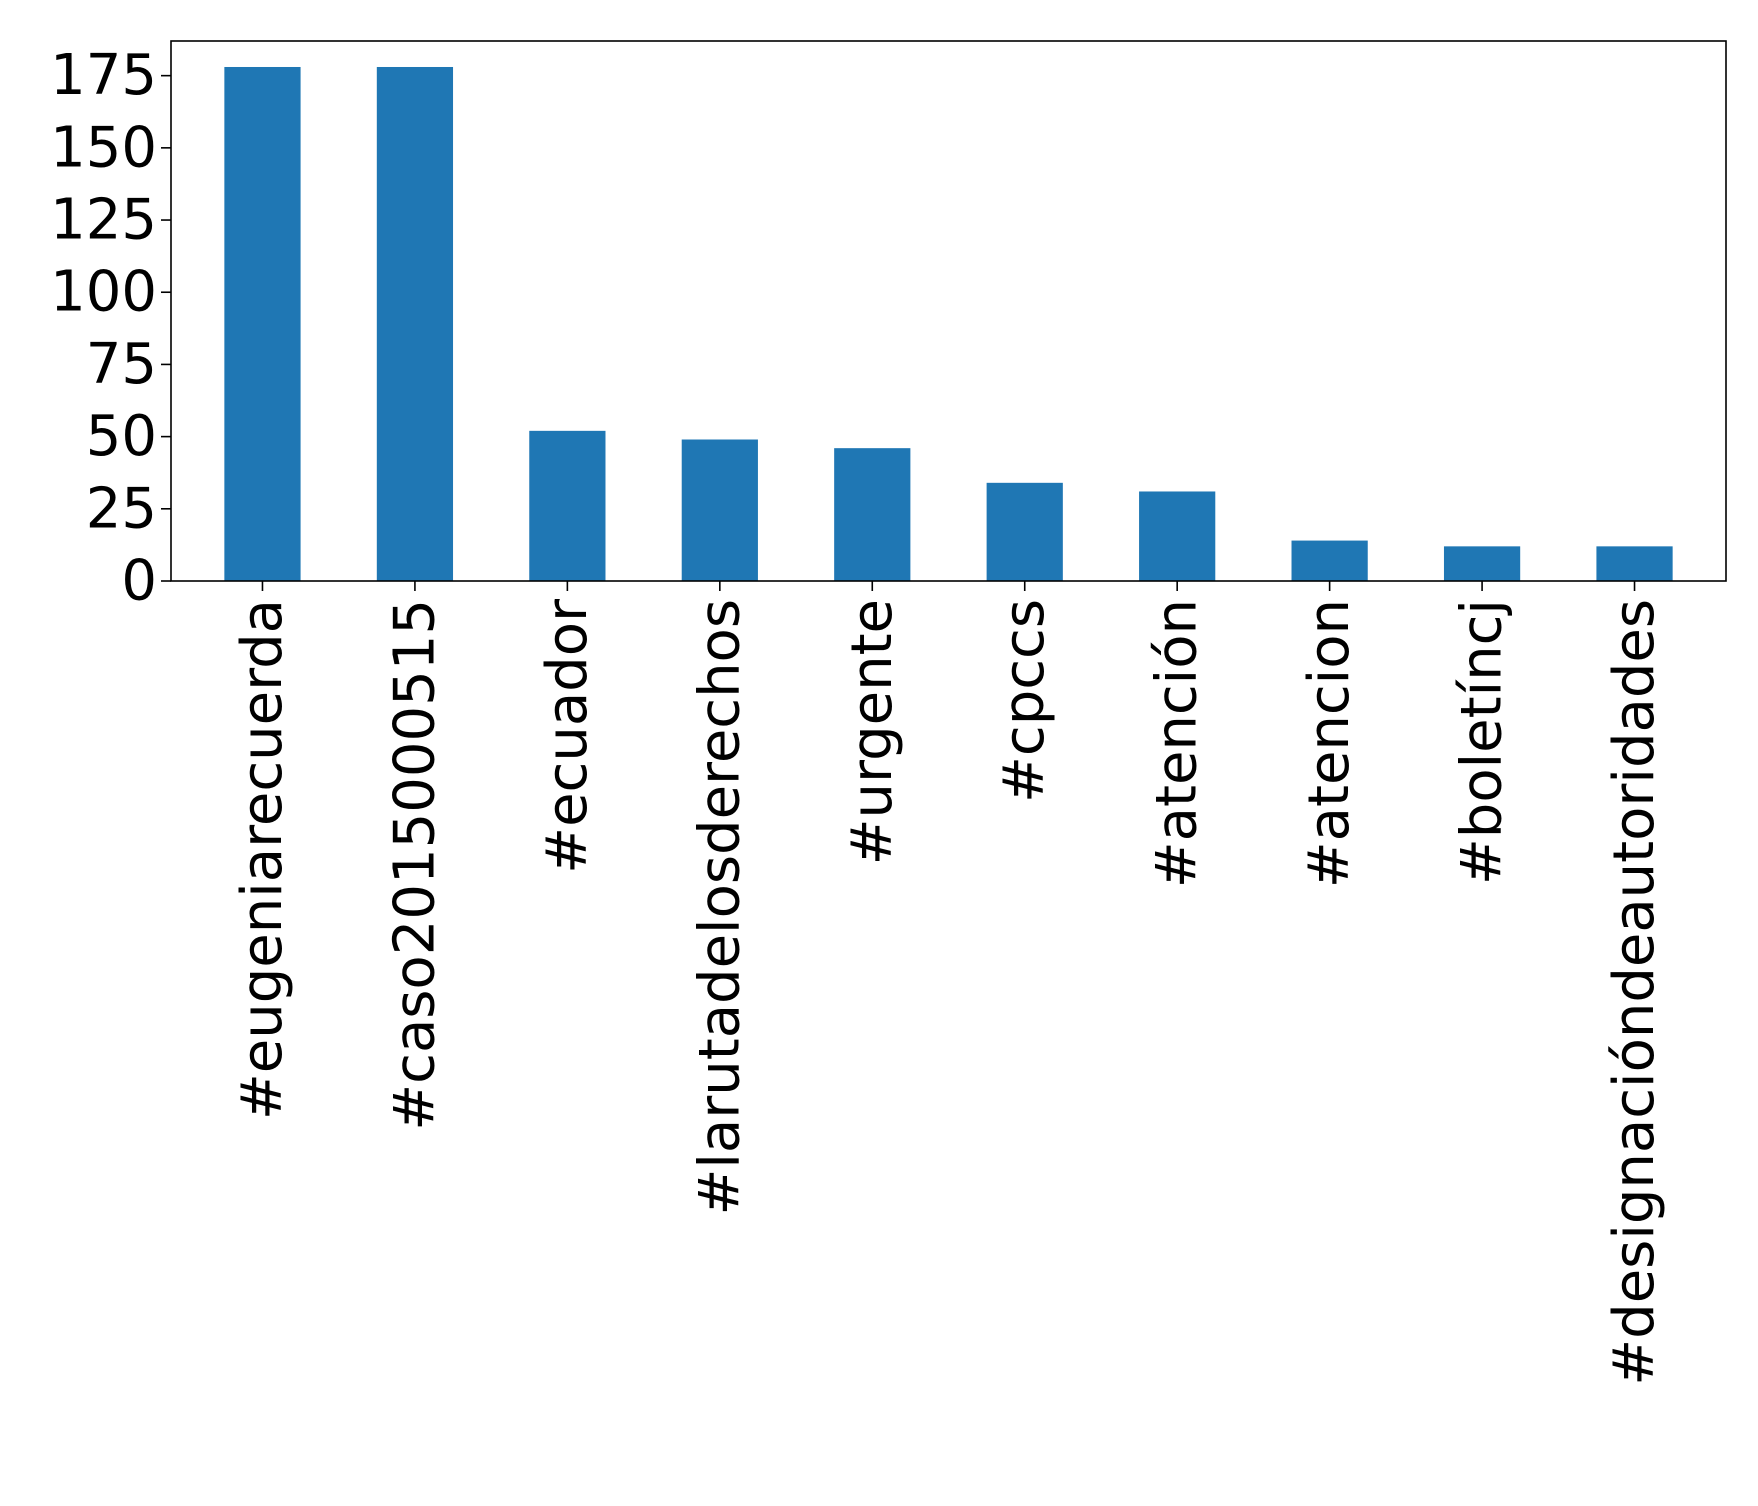 Image resolution: width=1758 pixels, height=1506 pixels. Describe the element at coordinates (719, 907) in the screenshot. I see `x-tick-label-3: #larutadelosderechos` at that location.